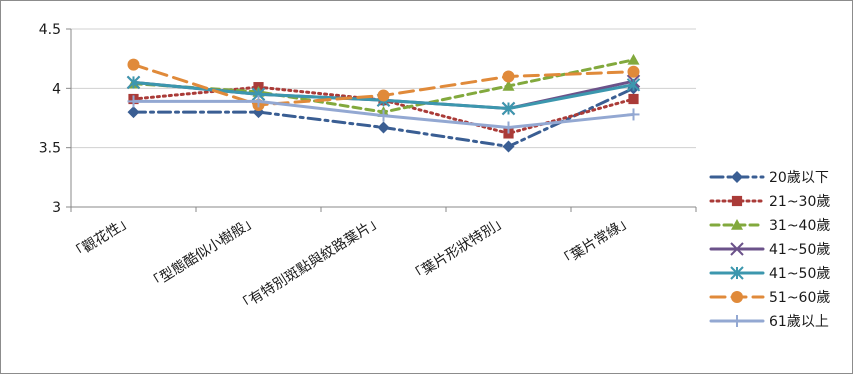 This screenshot has width=853, height=377. I want to click on x-tick-label: 「型態酷似小樹般」, so click(202, 253).